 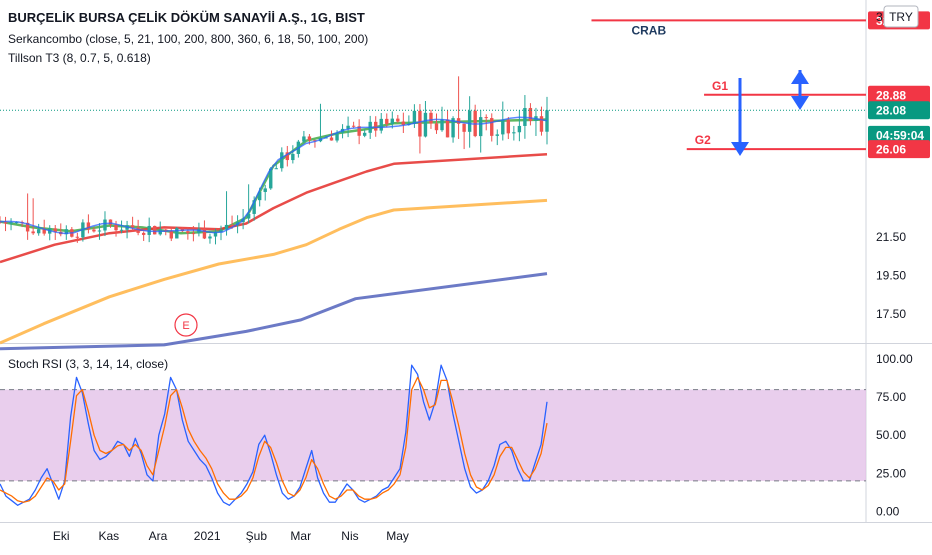 What do you see at coordinates (79, 58) in the screenshot?
I see `indicator-tillson-t3: Tillson T3 (8, 0.7, 5, 0.618)` at bounding box center [79, 58].